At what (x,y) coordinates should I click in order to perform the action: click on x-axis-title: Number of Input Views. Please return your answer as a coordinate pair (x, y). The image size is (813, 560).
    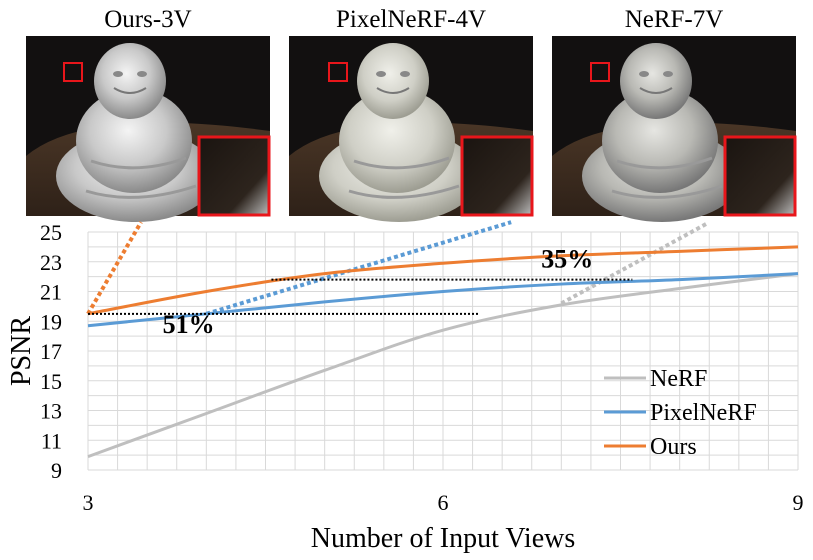
    Looking at the image, I should click on (443, 538).